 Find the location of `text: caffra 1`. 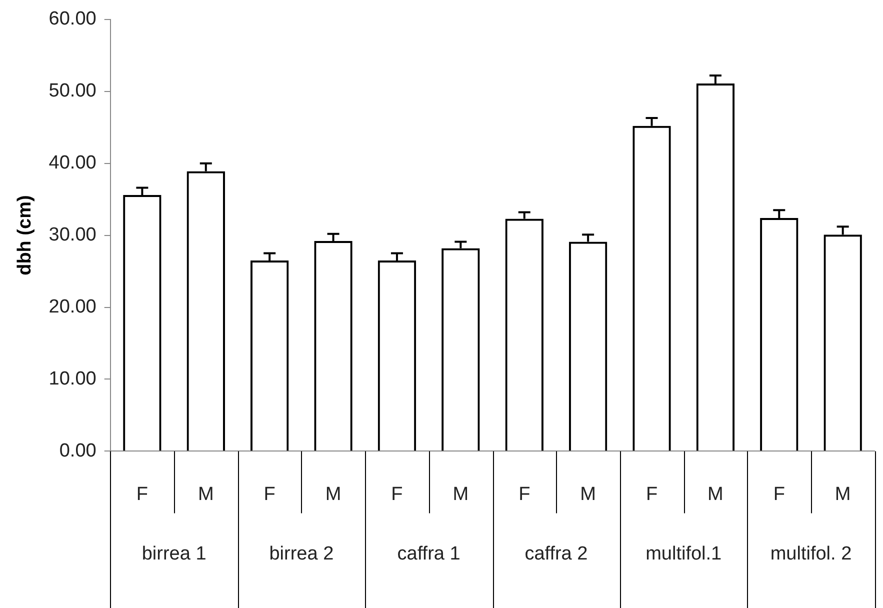

text: caffra 1 is located at coordinates (428, 553).